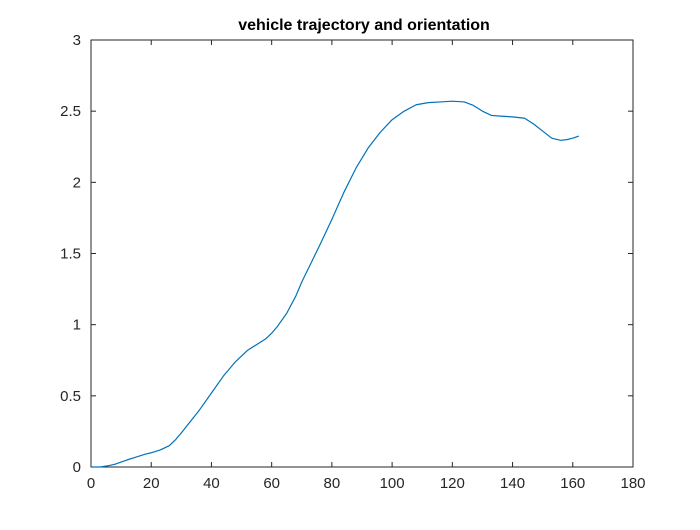 The image size is (700, 530). What do you see at coordinates (77, 467) in the screenshot?
I see `y-tick-label: 0` at bounding box center [77, 467].